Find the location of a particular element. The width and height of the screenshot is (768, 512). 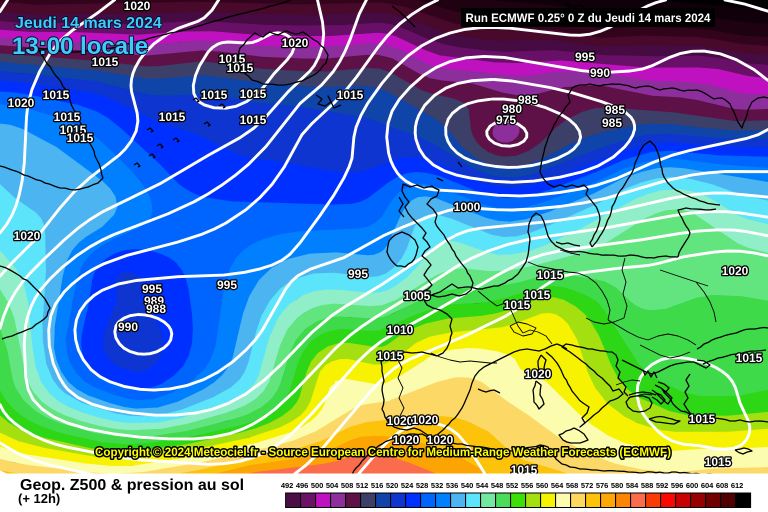

svg-text: 604 is located at coordinates (707, 485).